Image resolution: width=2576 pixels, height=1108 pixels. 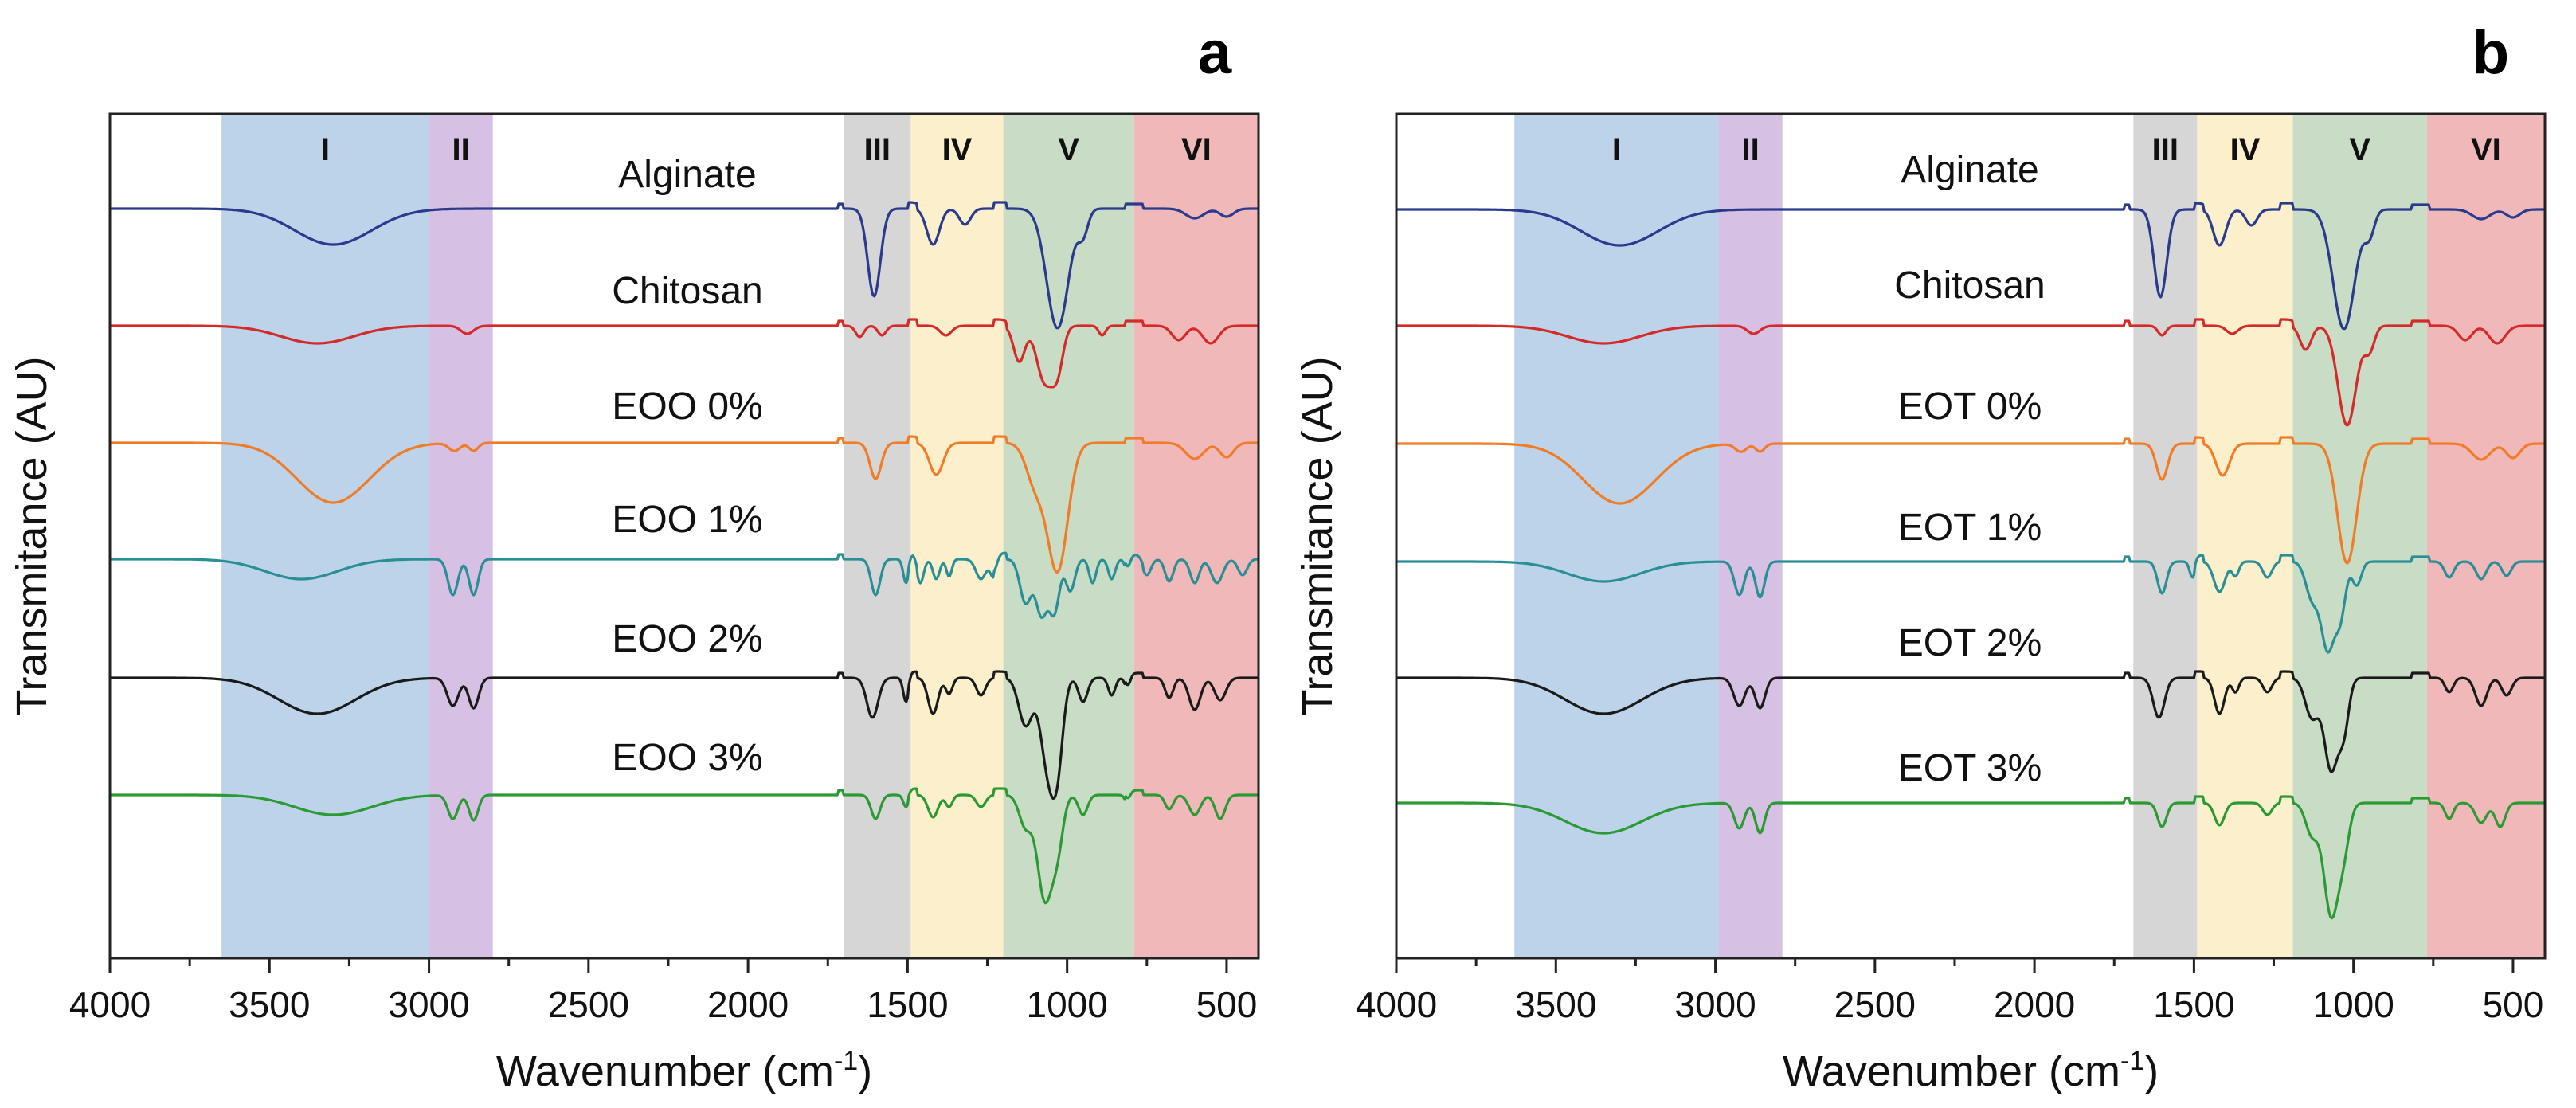 I want to click on series-label: EOT 1%, so click(x=1970, y=528).